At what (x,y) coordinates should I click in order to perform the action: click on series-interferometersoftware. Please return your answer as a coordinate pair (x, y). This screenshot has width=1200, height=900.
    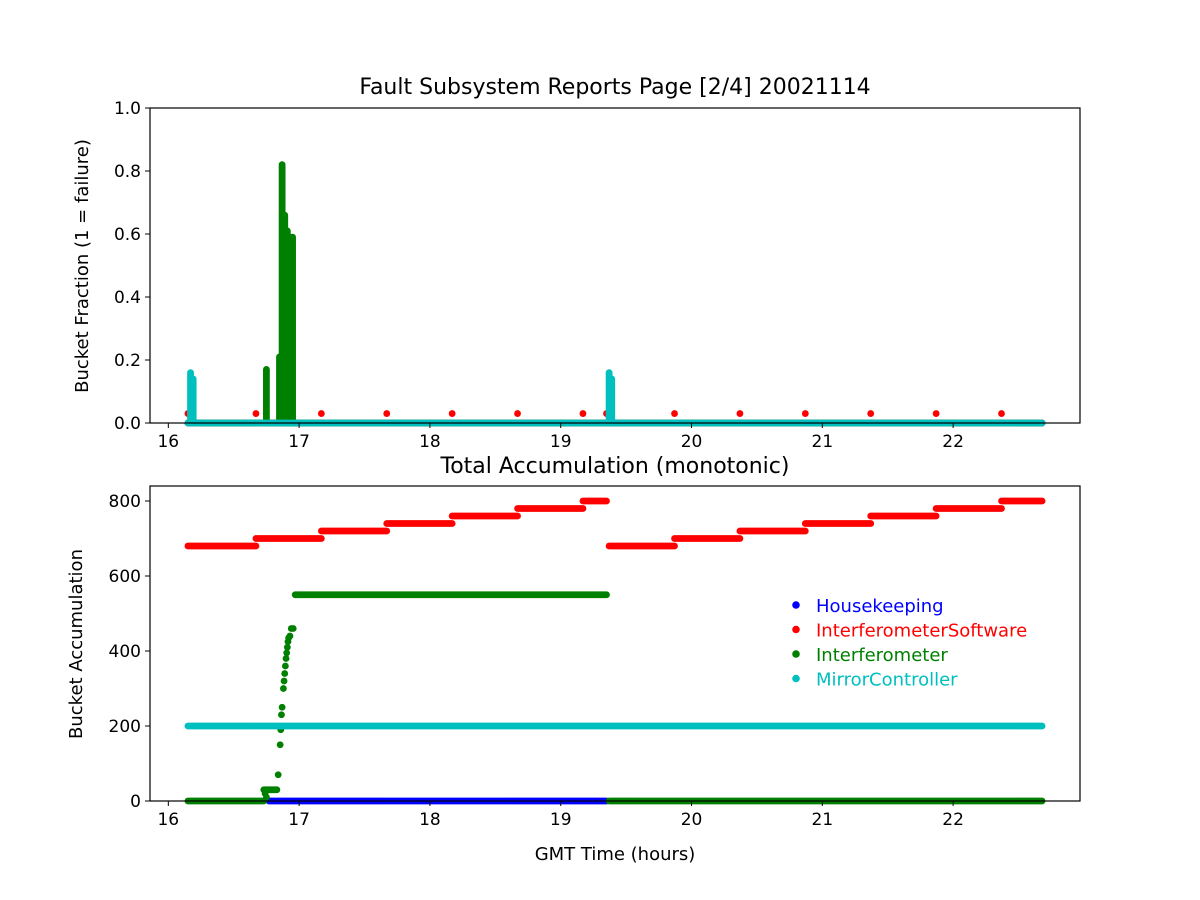
    Looking at the image, I should click on (615, 523).